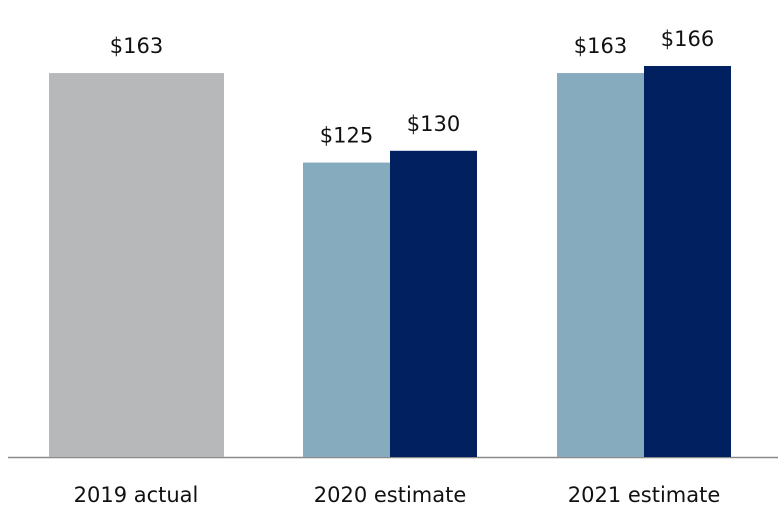 The height and width of the screenshot is (518, 778). I want to click on bar-value-label: $166, so click(687, 39).